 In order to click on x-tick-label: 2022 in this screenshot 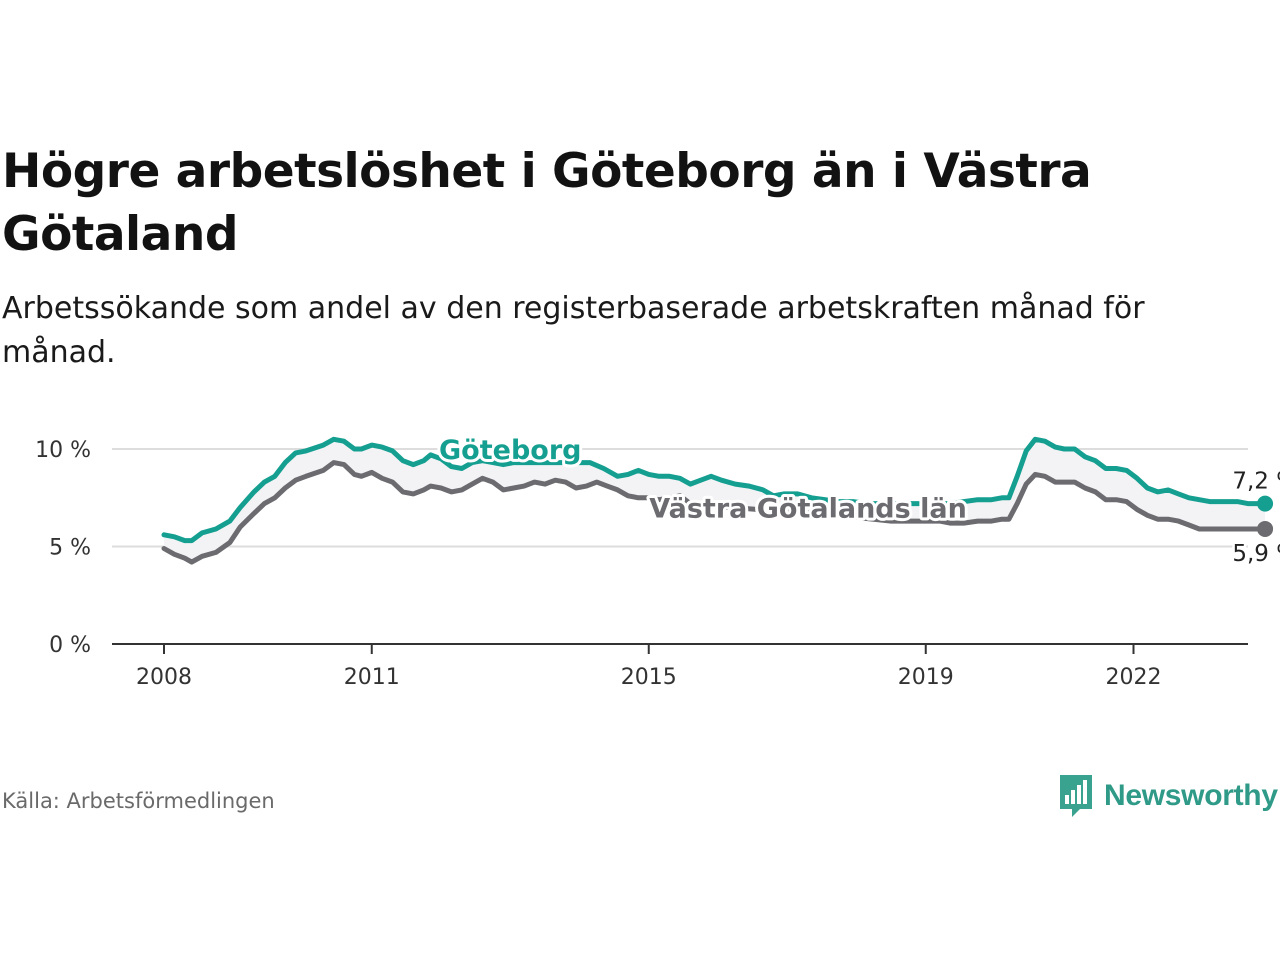, I will do `click(1134, 677)`.